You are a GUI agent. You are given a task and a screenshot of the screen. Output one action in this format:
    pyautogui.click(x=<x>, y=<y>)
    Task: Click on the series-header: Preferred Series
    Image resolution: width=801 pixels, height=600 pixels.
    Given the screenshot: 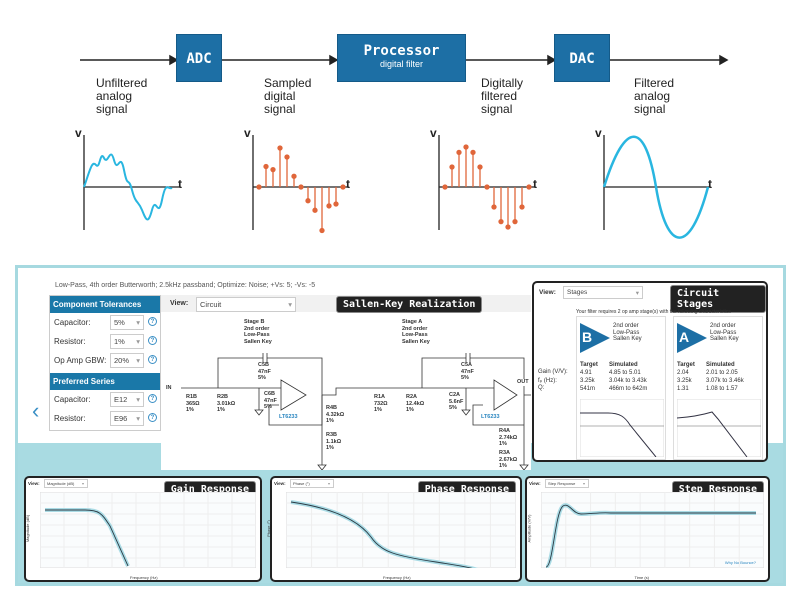 What is the action you would take?
    pyautogui.click(x=105, y=381)
    